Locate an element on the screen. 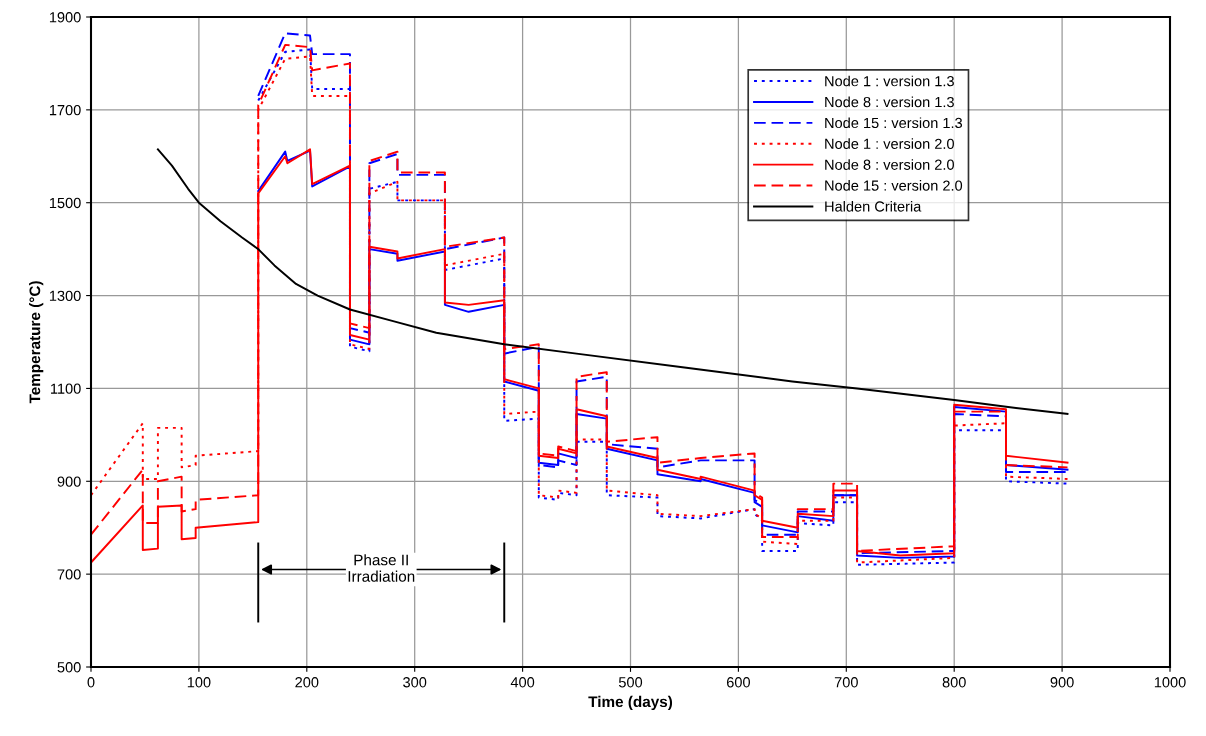 The image size is (1206, 736). legend-label: Node 8 : version 1.3 is located at coordinates (889, 102).